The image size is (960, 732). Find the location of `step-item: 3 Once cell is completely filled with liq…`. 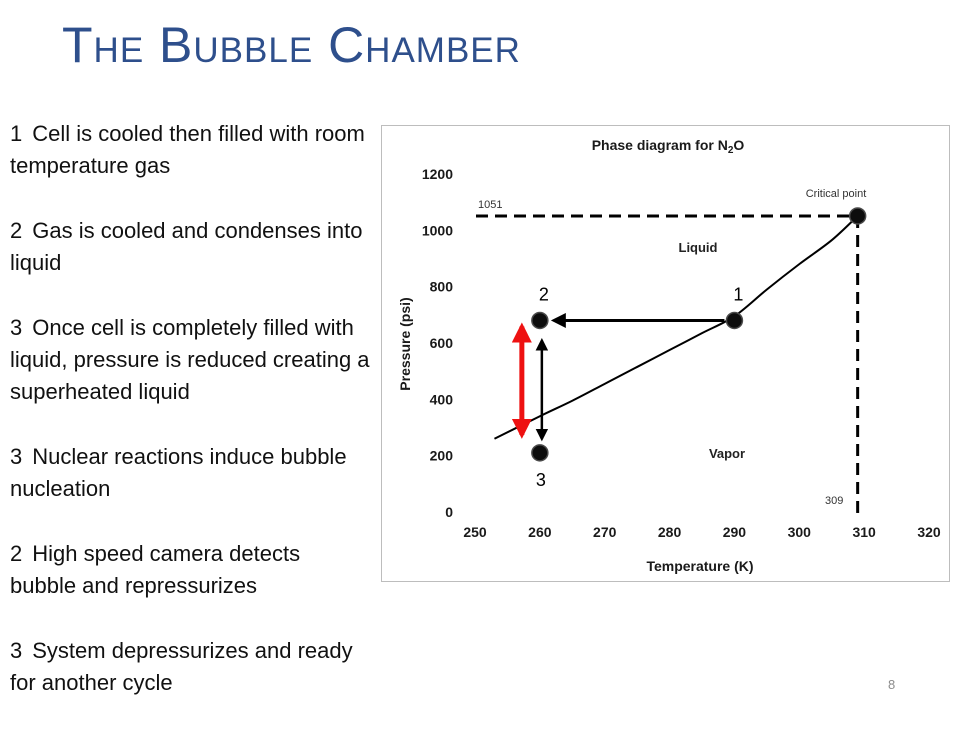

step-item: 3 Once cell is completely filled with liq… is located at coordinates (190, 360).